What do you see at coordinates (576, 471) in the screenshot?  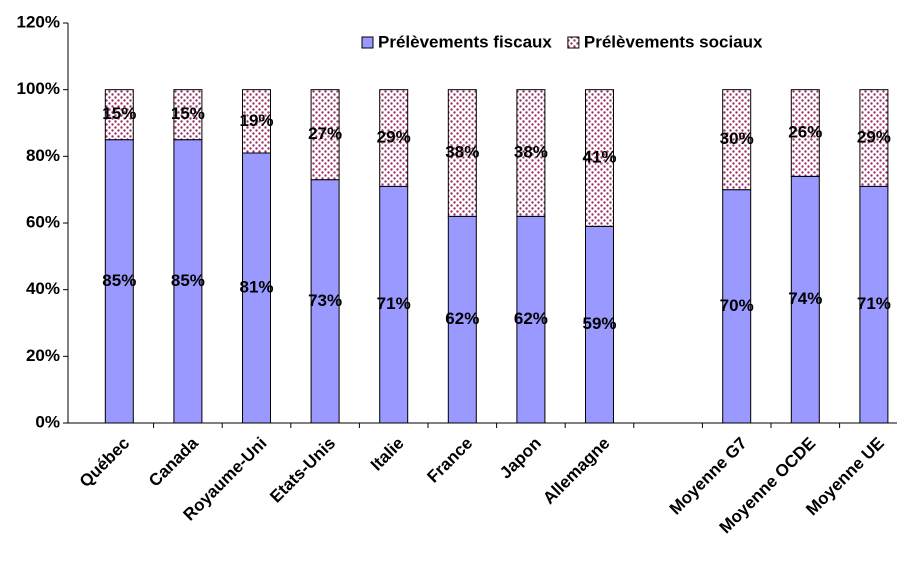 I see `x-tick-label: Allemagne` at bounding box center [576, 471].